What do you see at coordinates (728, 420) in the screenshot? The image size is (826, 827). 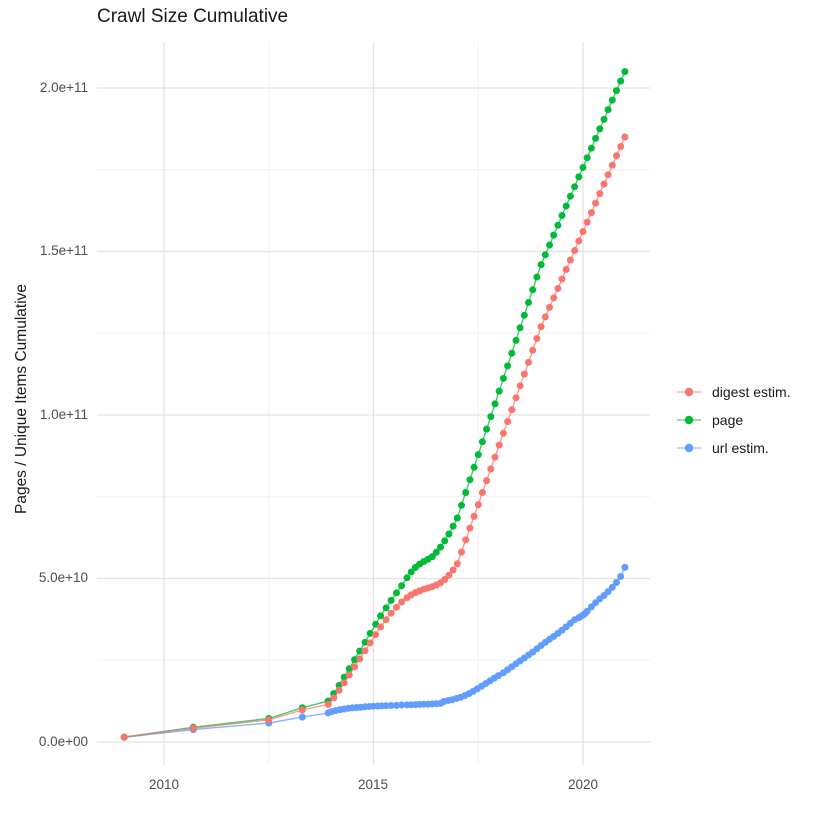 I see `legend-label: page` at bounding box center [728, 420].